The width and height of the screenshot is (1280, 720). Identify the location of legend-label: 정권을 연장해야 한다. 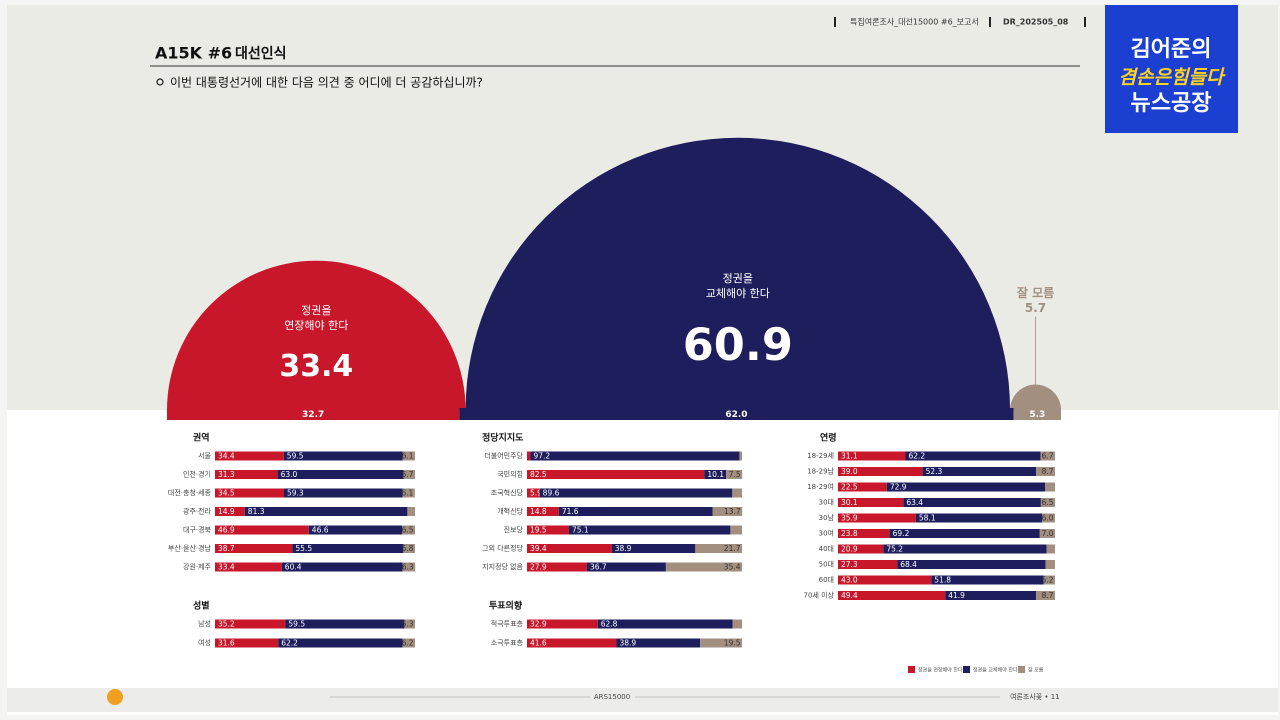
(940, 670).